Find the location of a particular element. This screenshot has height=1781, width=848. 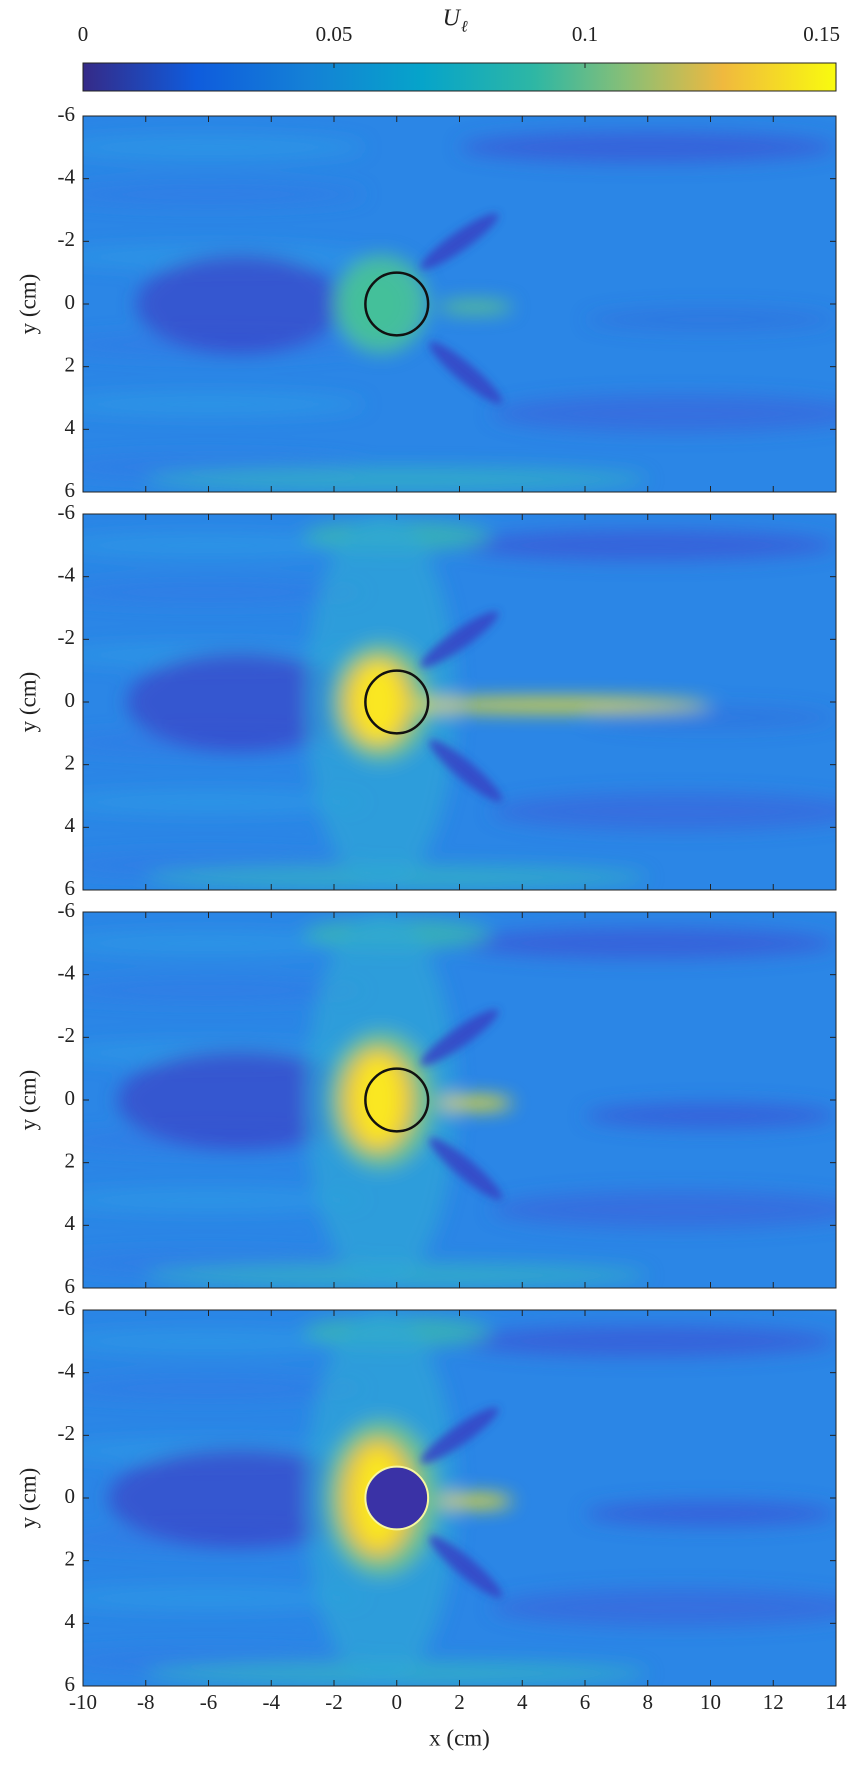

x-tick-label: -10 is located at coordinates (83, 1702).